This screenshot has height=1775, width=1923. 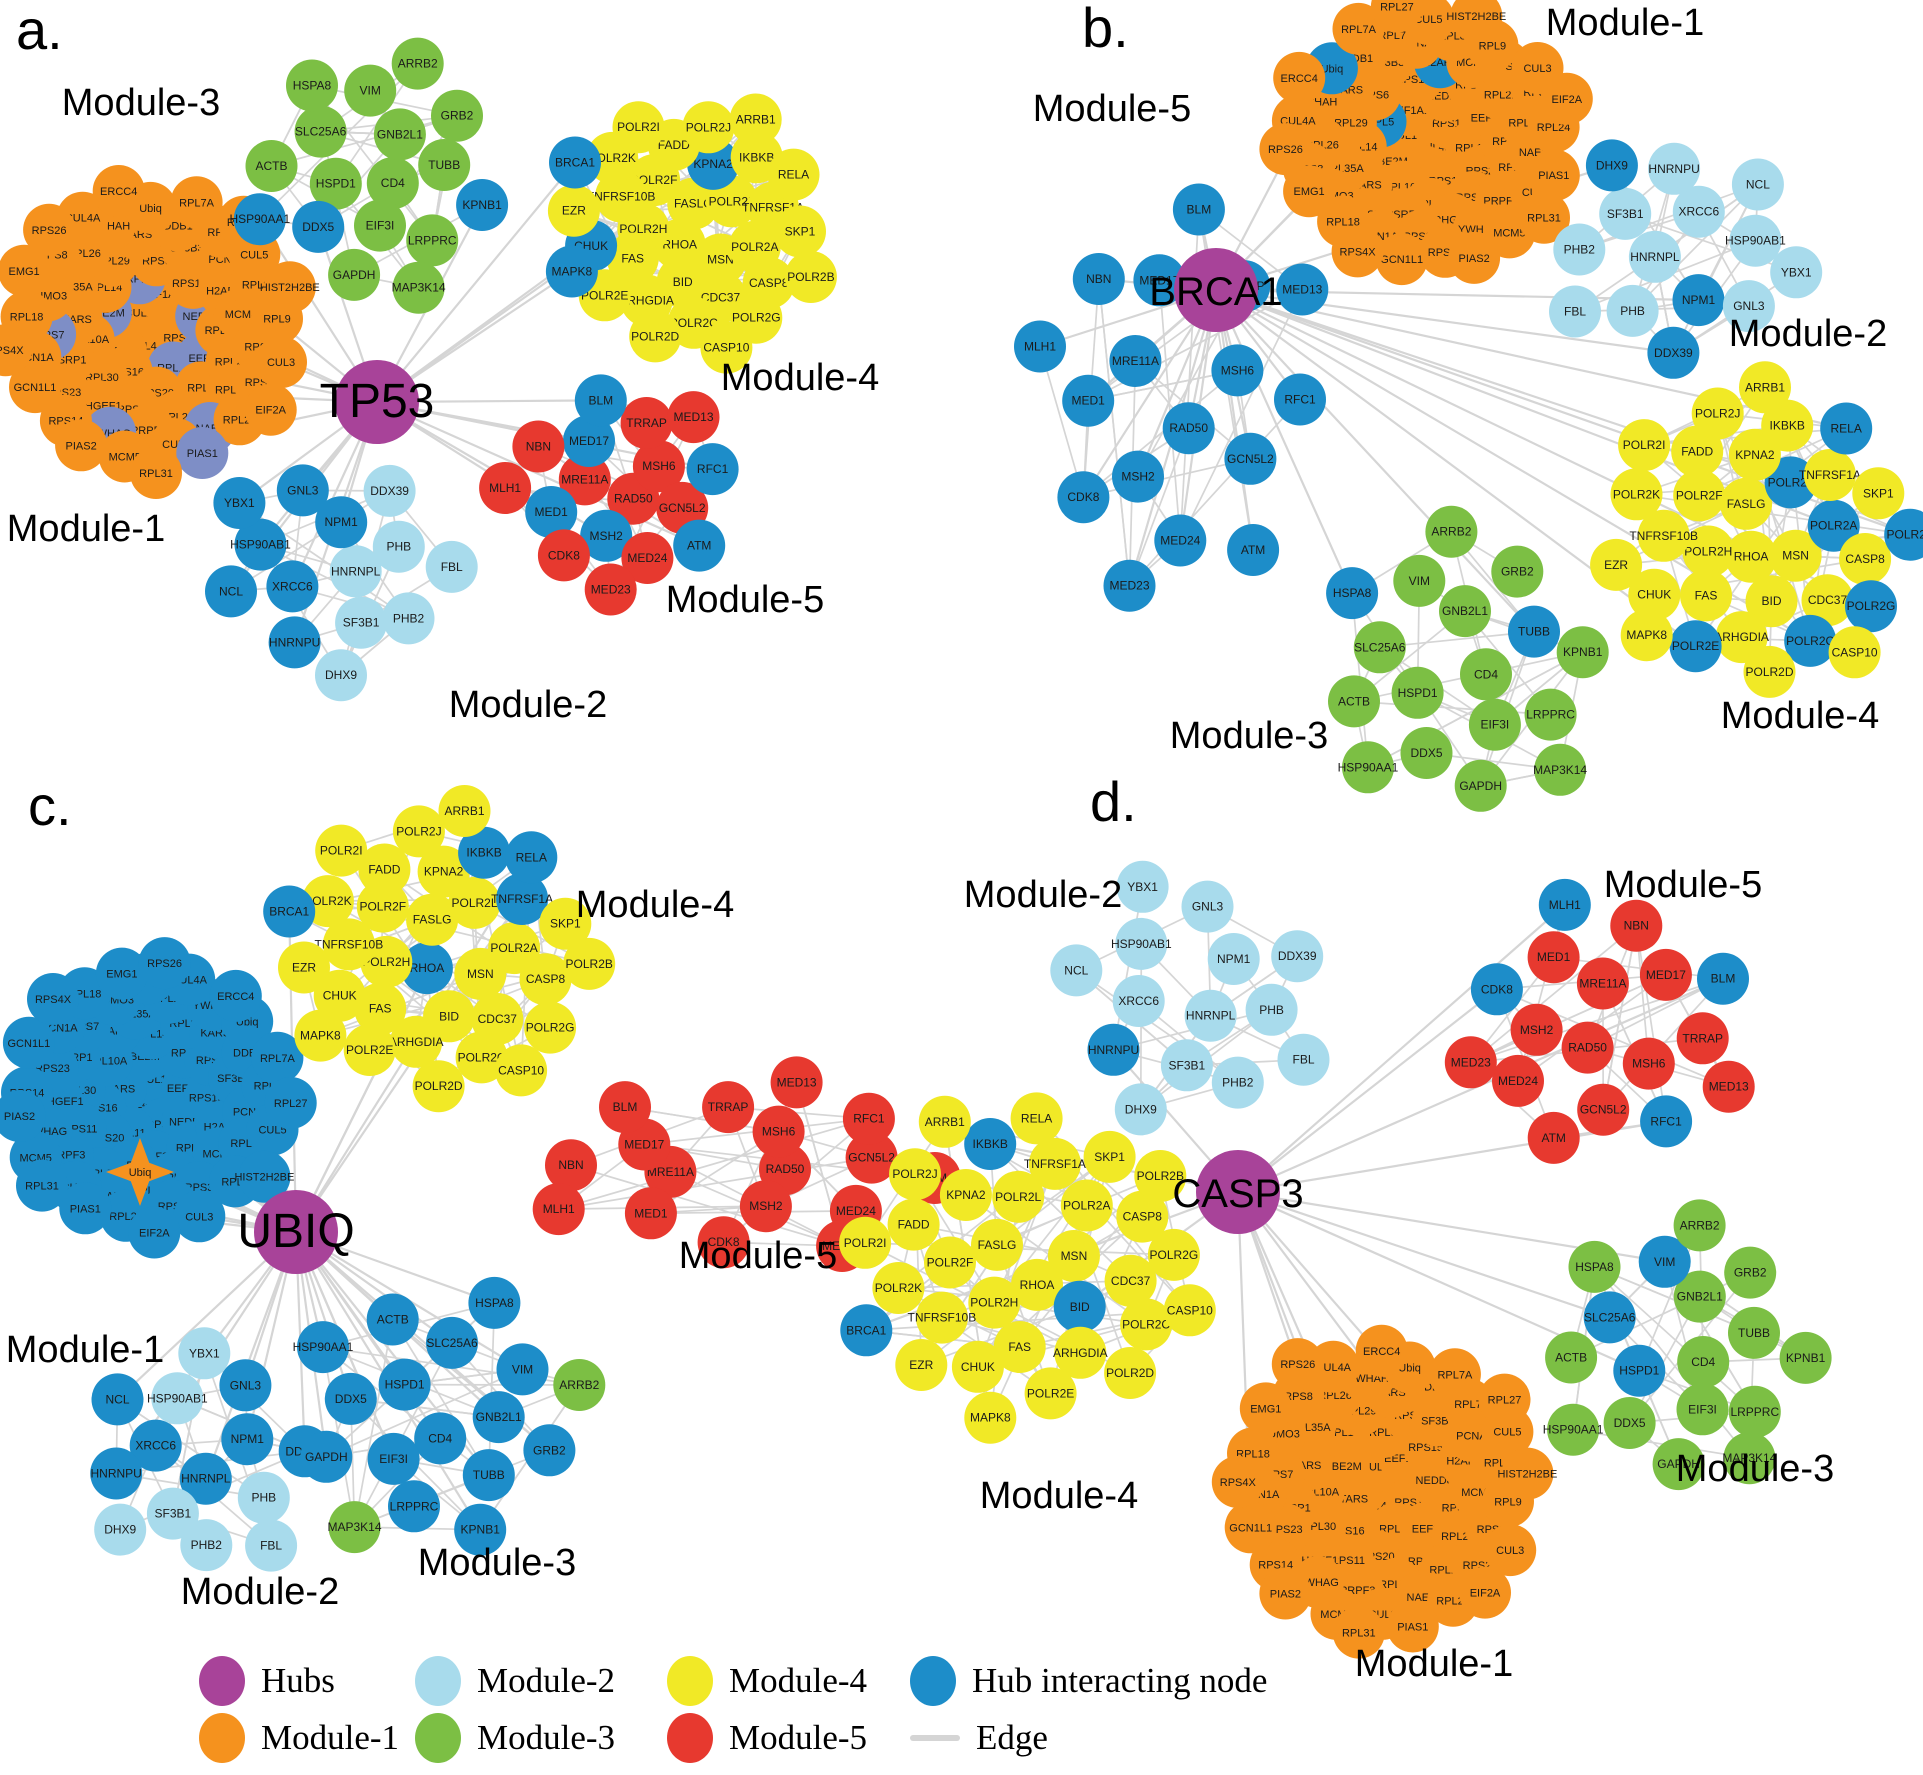 I want to click on node-MRE11A: MRE11A, so click(x=1135, y=361).